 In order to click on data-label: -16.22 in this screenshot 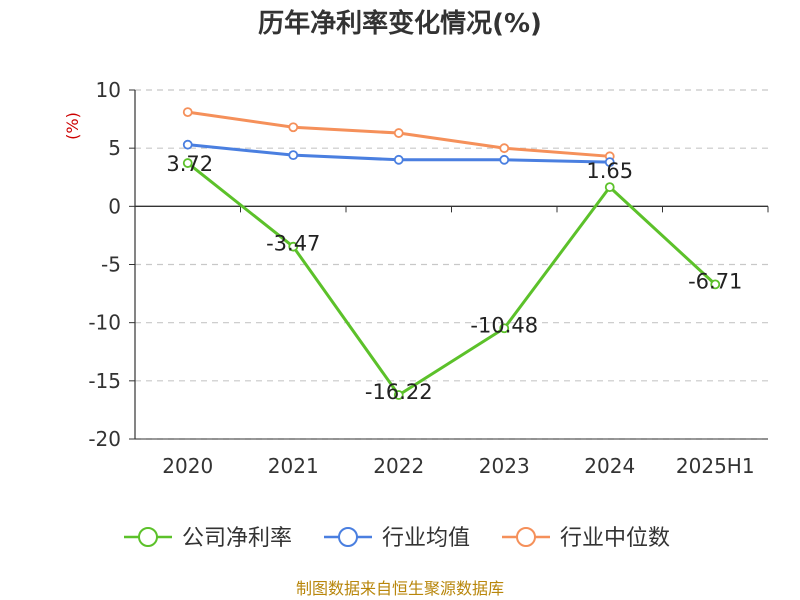, I will do `click(399, 392)`.